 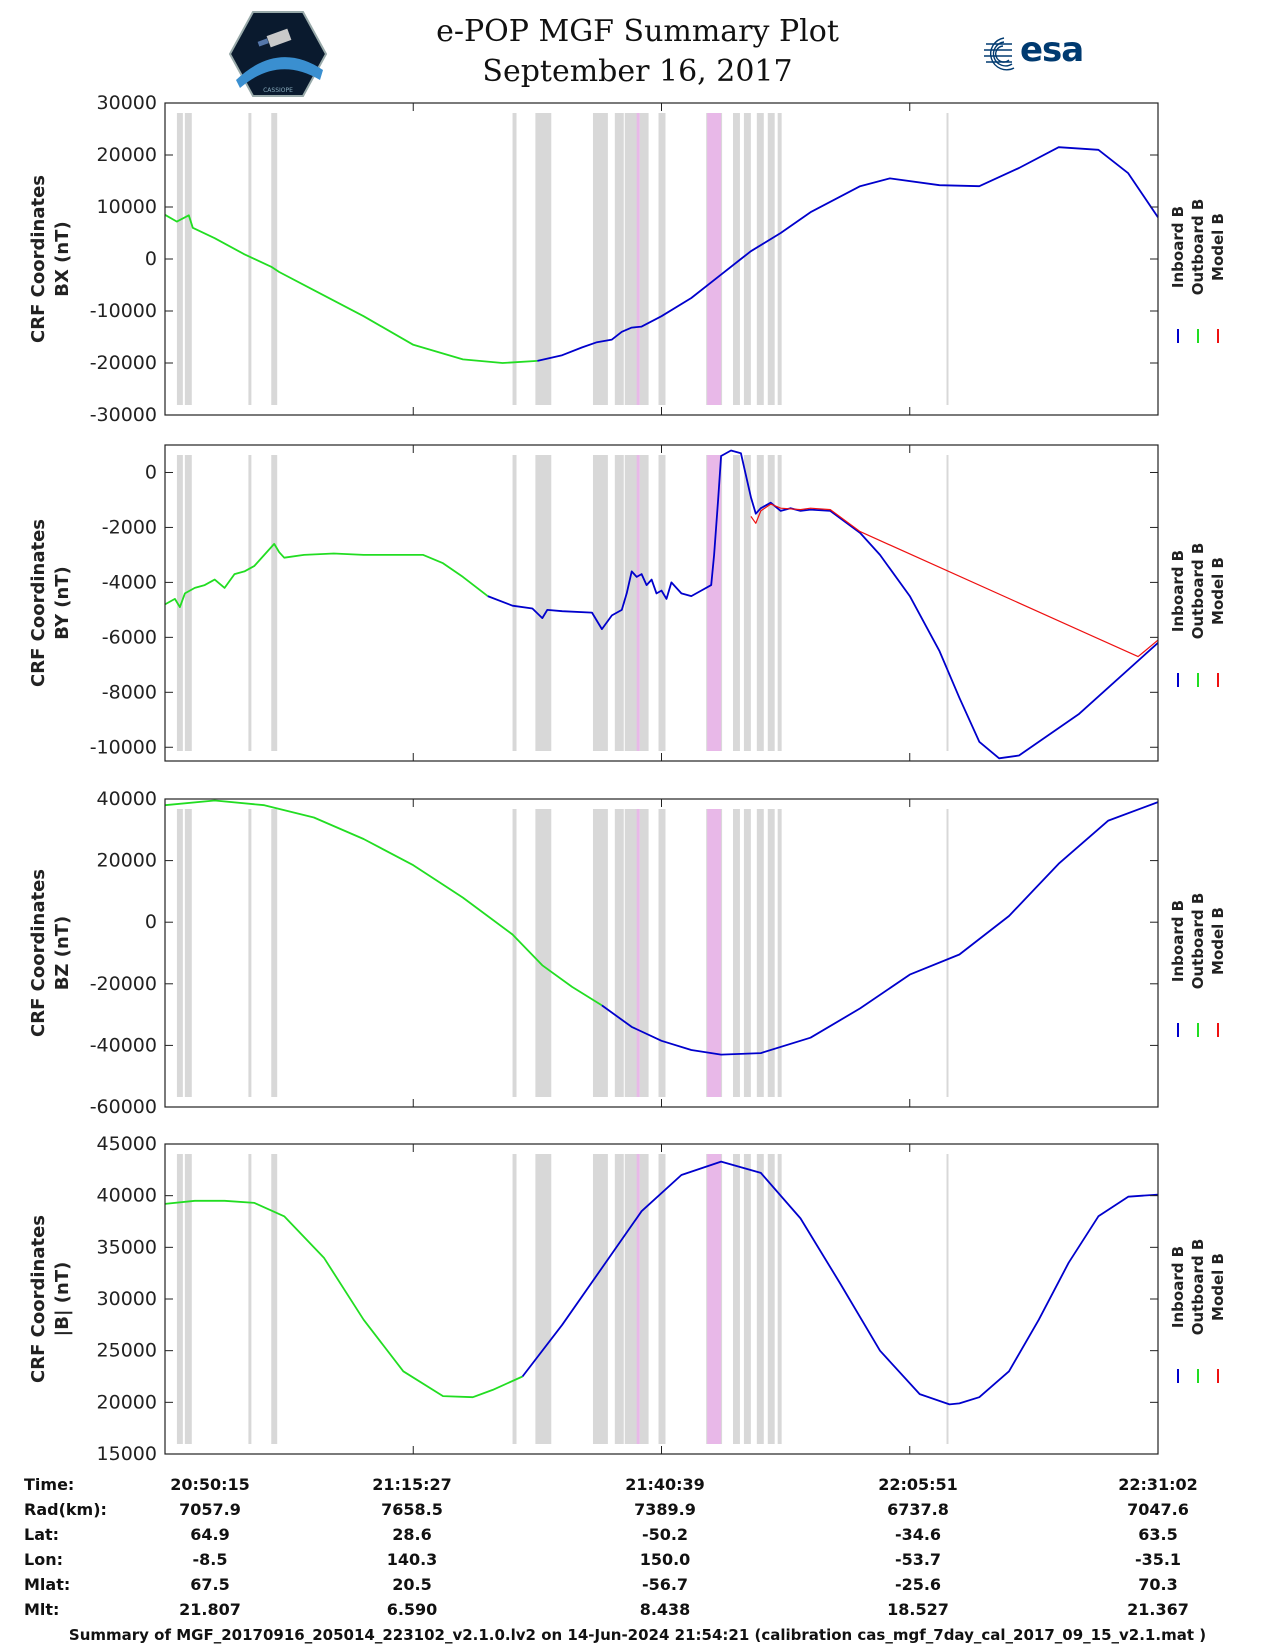 I want to click on y-tick-label-1-1: -2000, so click(x=129, y=527).